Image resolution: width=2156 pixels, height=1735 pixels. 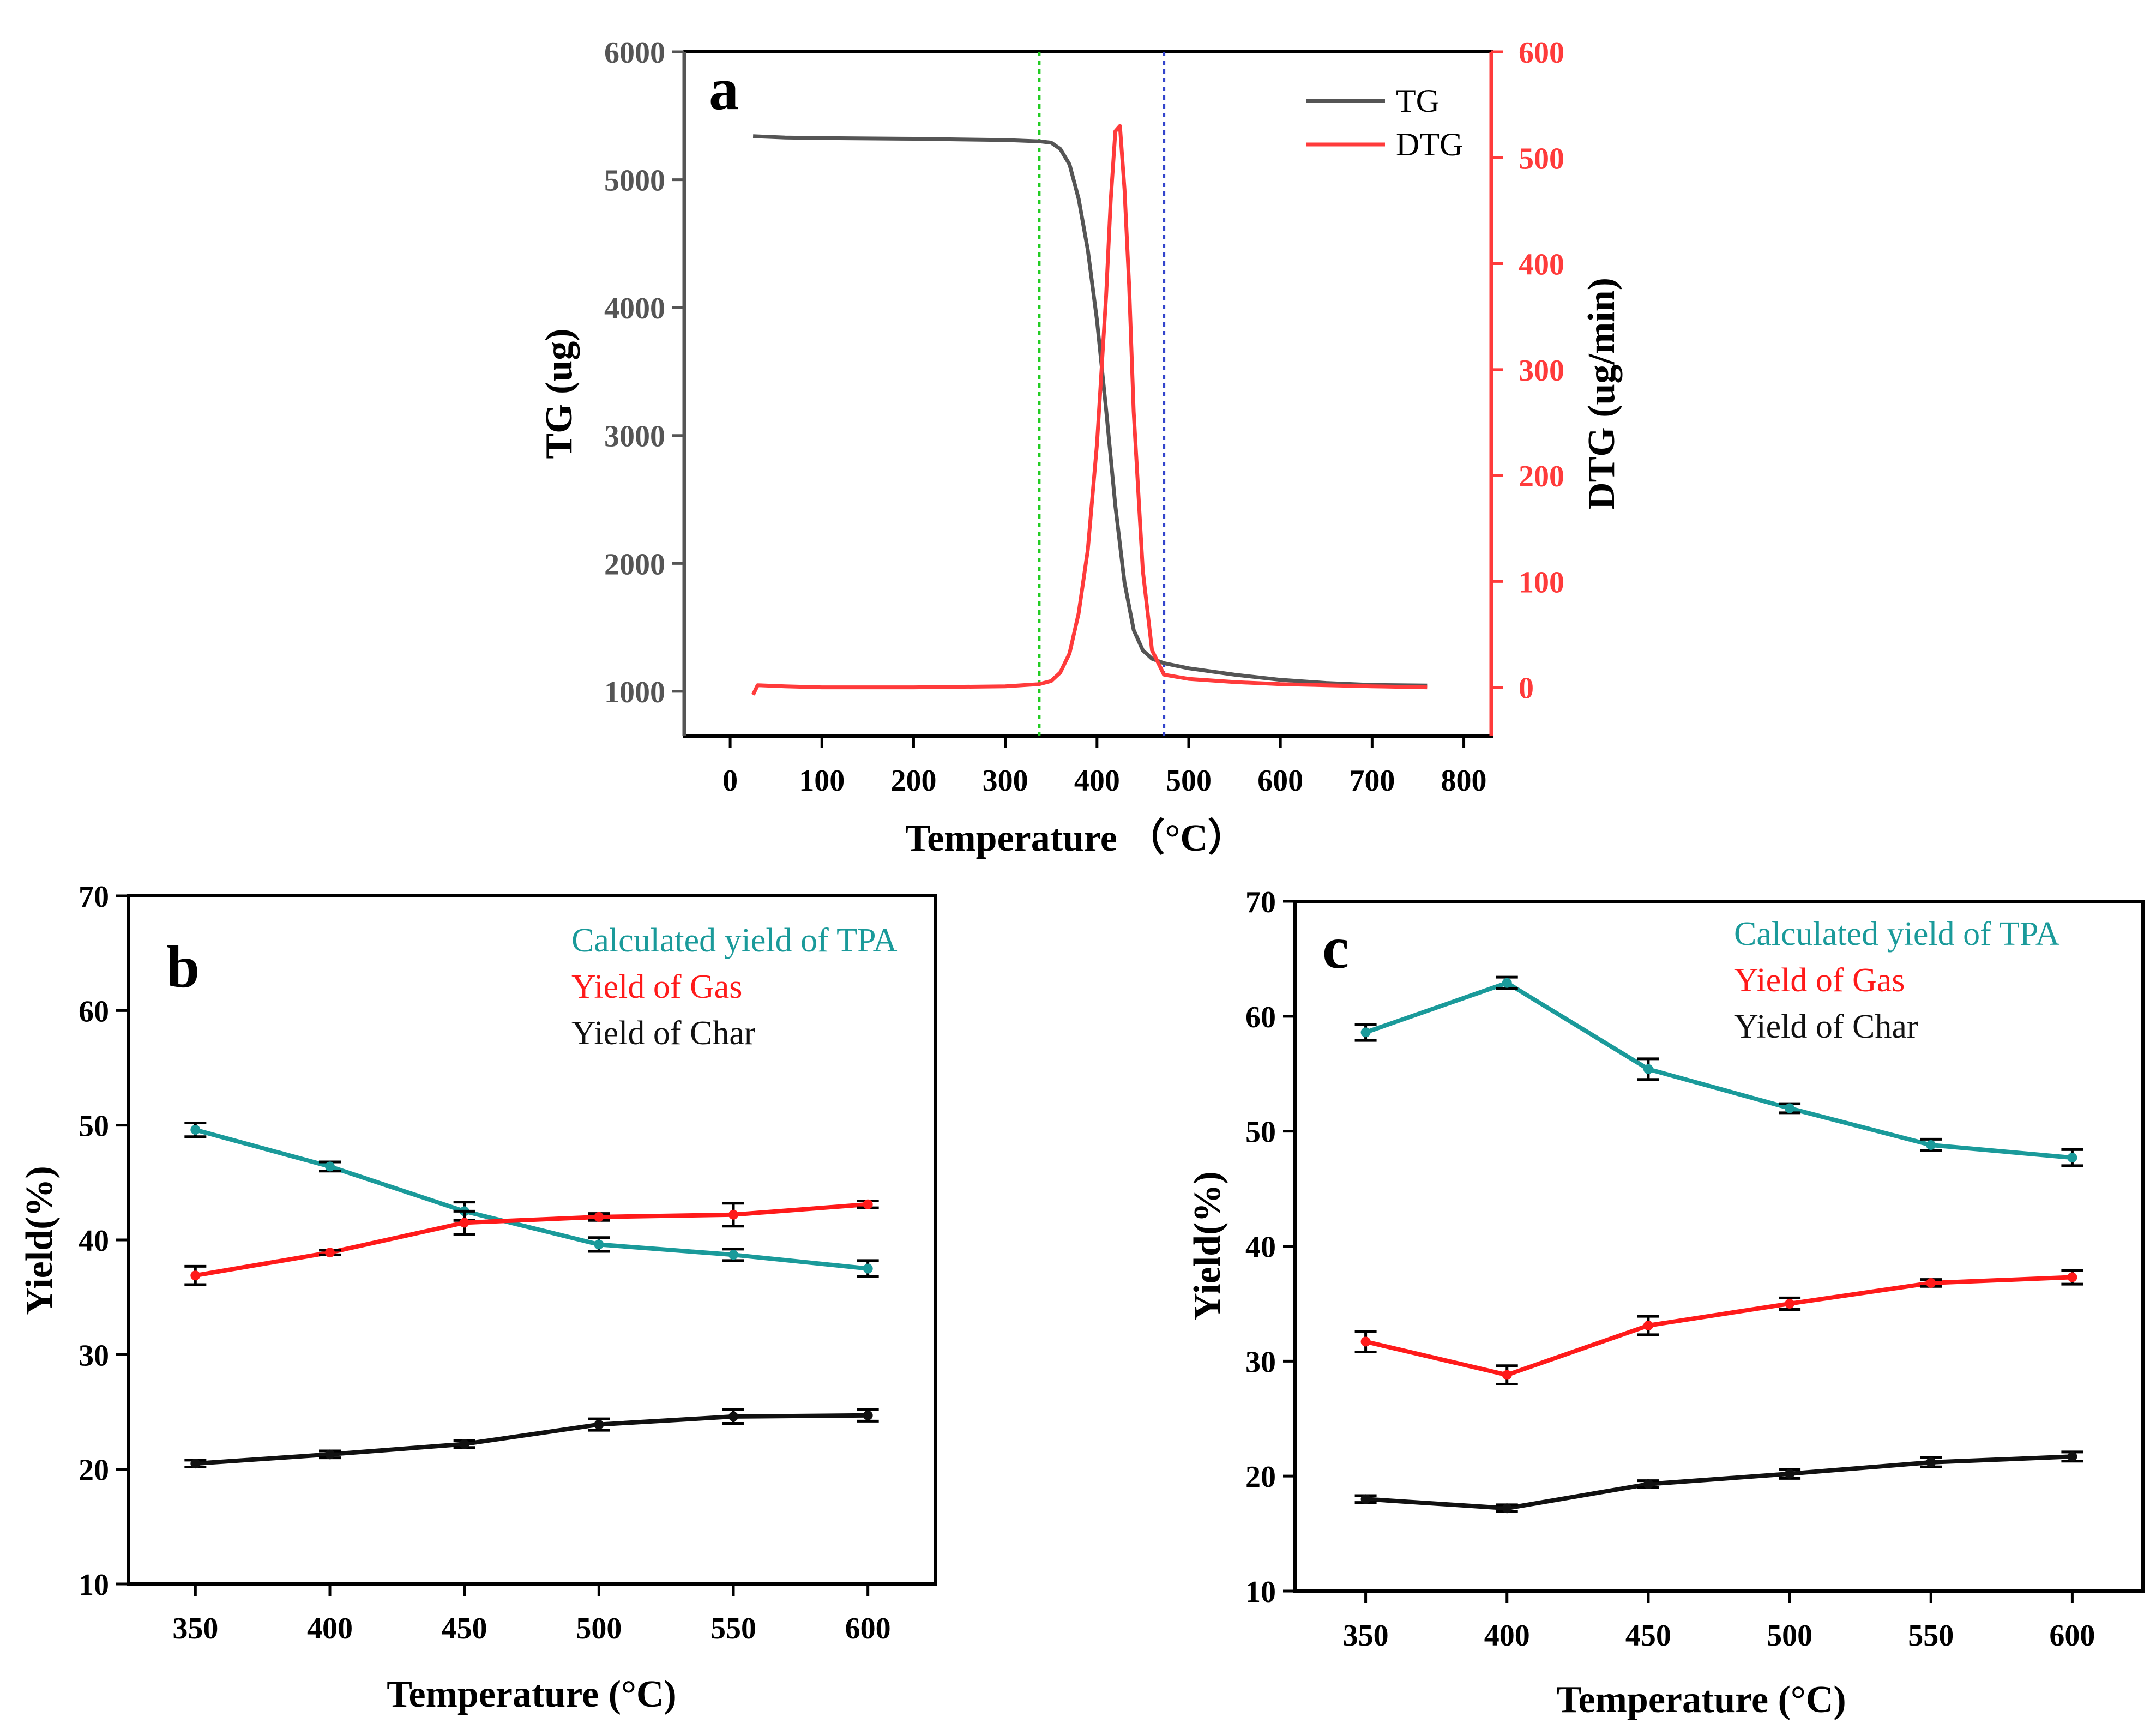 I want to click on x-tick-label: 200, so click(x=913, y=781).